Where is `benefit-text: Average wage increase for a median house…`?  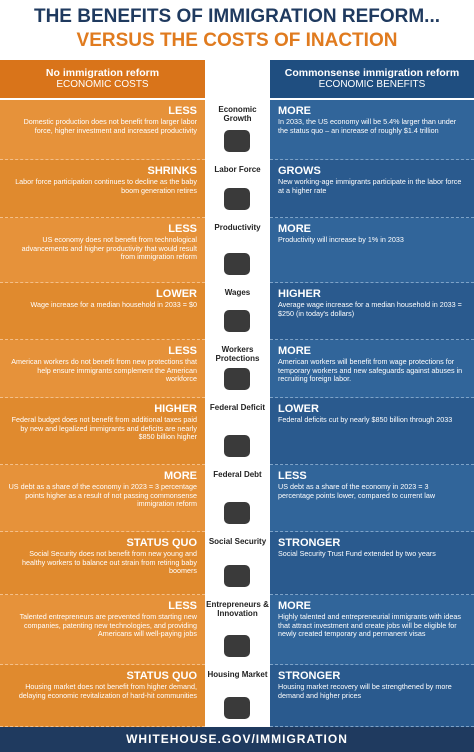
benefit-text: Average wage increase for a median house… is located at coordinates (370, 309).